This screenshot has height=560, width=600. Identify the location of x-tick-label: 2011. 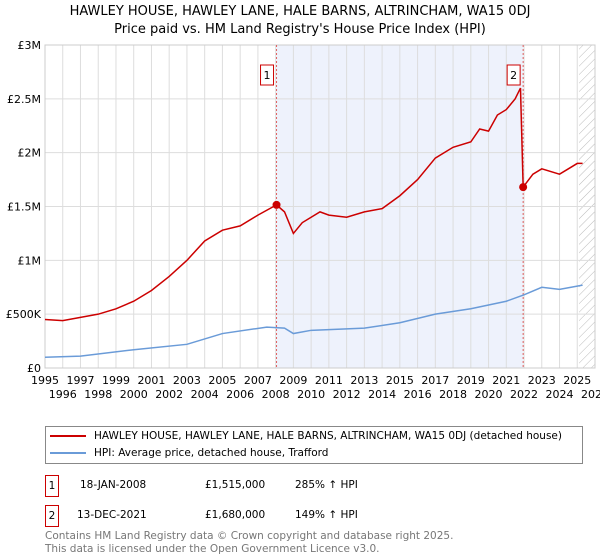
(329, 380).